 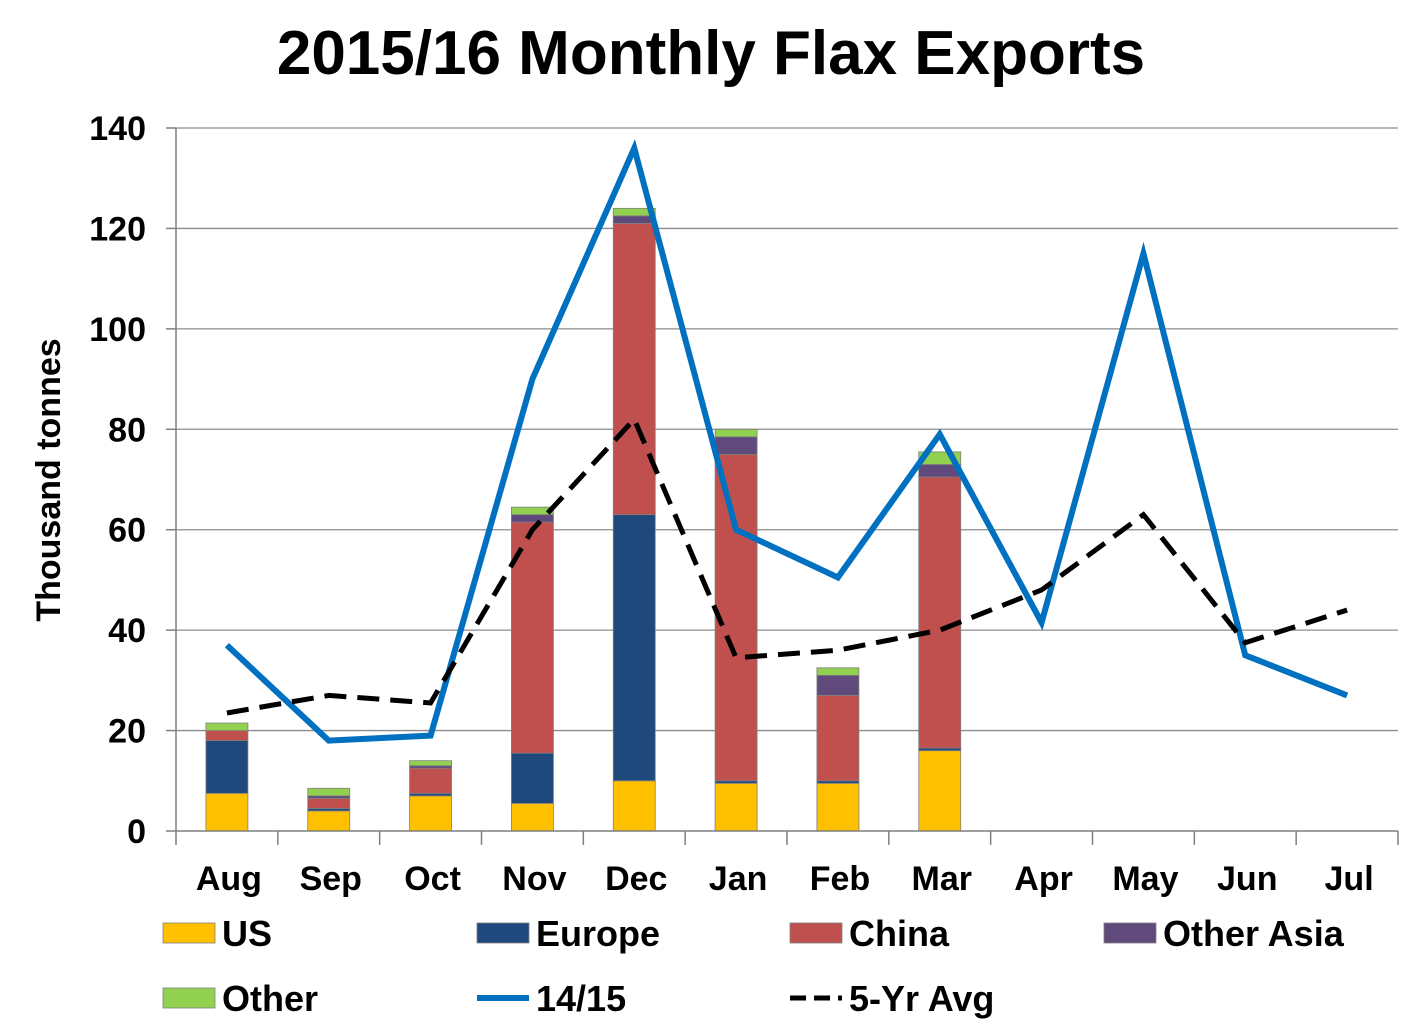 I want to click on y-tick-label: 140, so click(x=117, y=129).